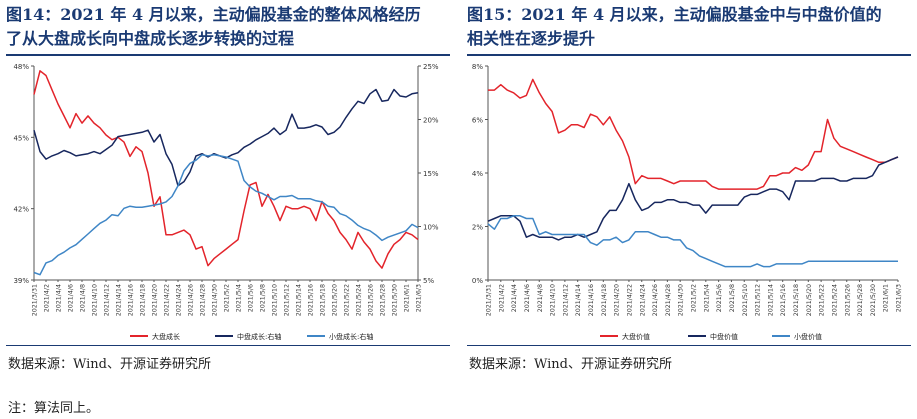 The width and height of the screenshot is (917, 419). Describe the element at coordinates (808, 336) in the screenshot. I see `right-legend-label-3: 小盘价值` at that location.